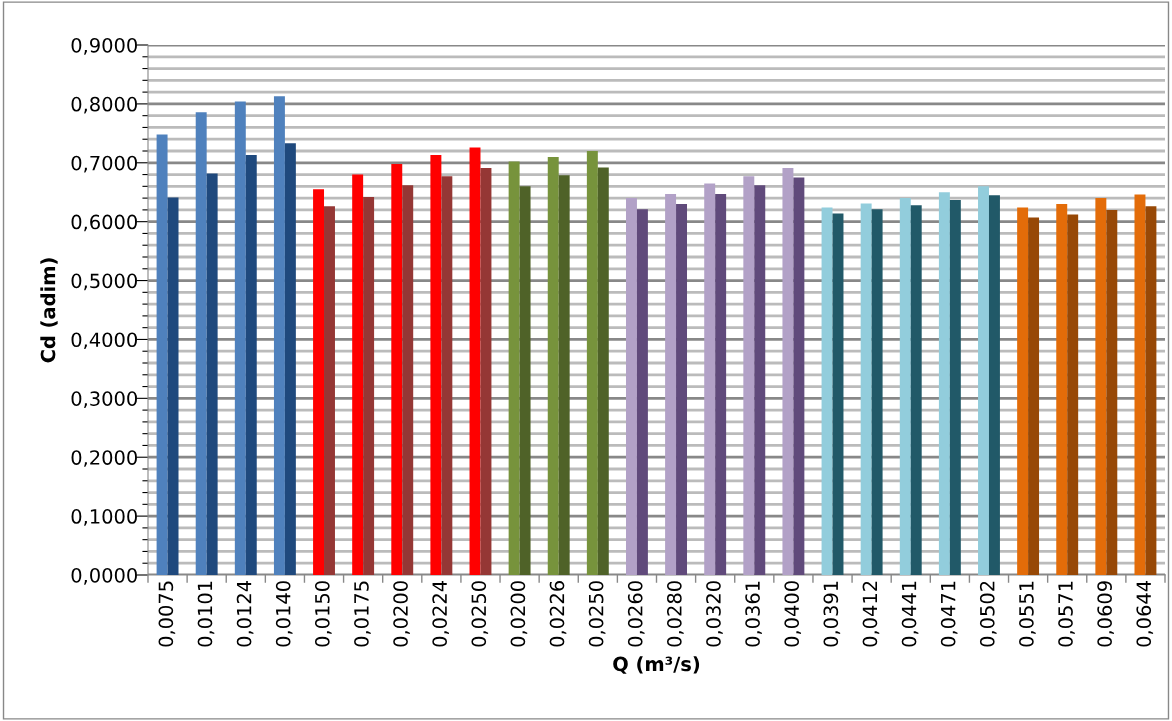 Image resolution: width=1172 pixels, height=721 pixels. What do you see at coordinates (636, 614) in the screenshot?
I see `x-tick-label: 0,0260` at bounding box center [636, 614].